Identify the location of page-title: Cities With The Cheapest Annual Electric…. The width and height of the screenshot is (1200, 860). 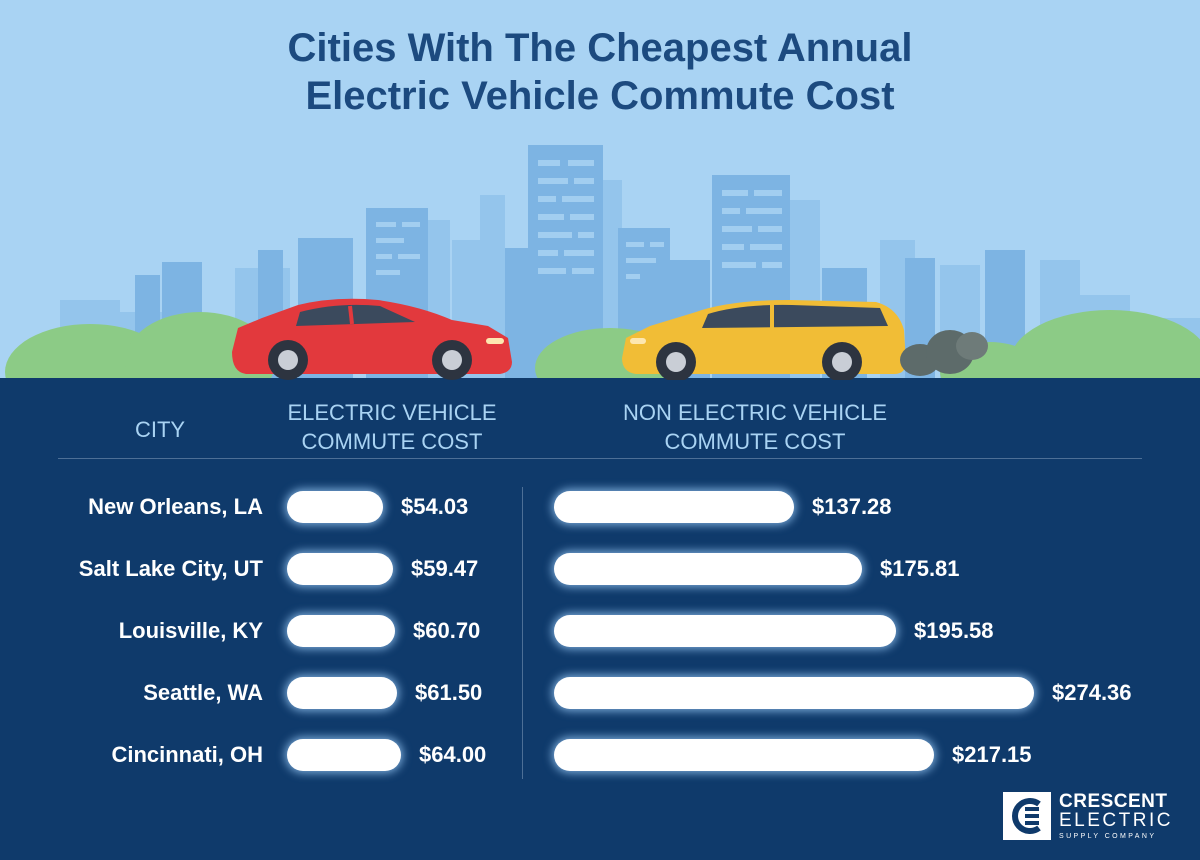
(600, 72).